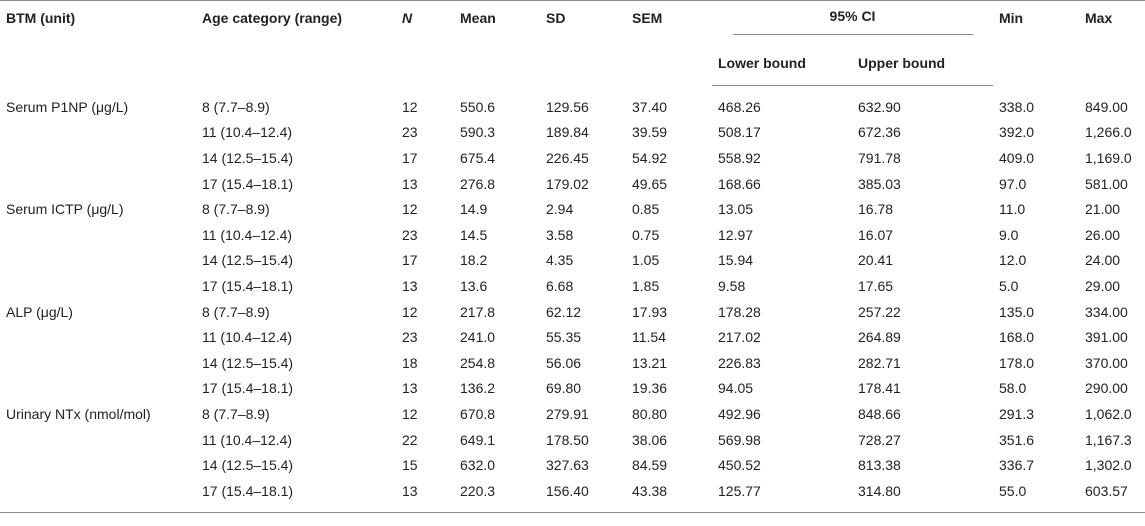 This screenshot has height=526, width=1145. Describe the element at coordinates (1106, 106) in the screenshot. I see `cell-max: 849.00` at that location.